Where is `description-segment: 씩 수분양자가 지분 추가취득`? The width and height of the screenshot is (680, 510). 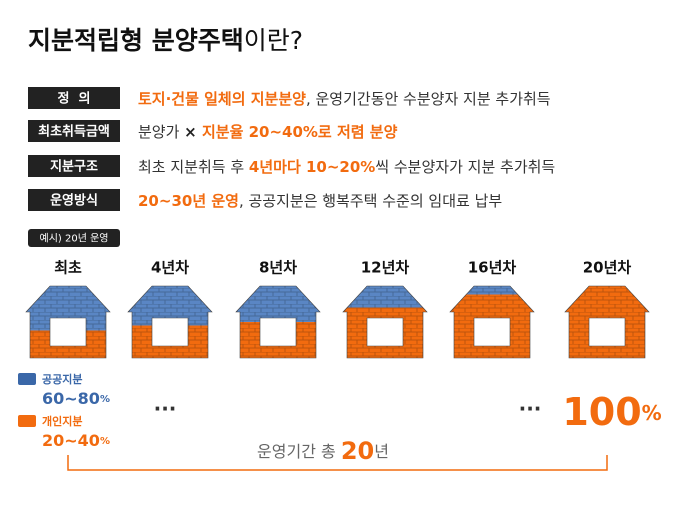
description-segment: 씩 수분양자가 지분 추가취득 is located at coordinates (465, 167).